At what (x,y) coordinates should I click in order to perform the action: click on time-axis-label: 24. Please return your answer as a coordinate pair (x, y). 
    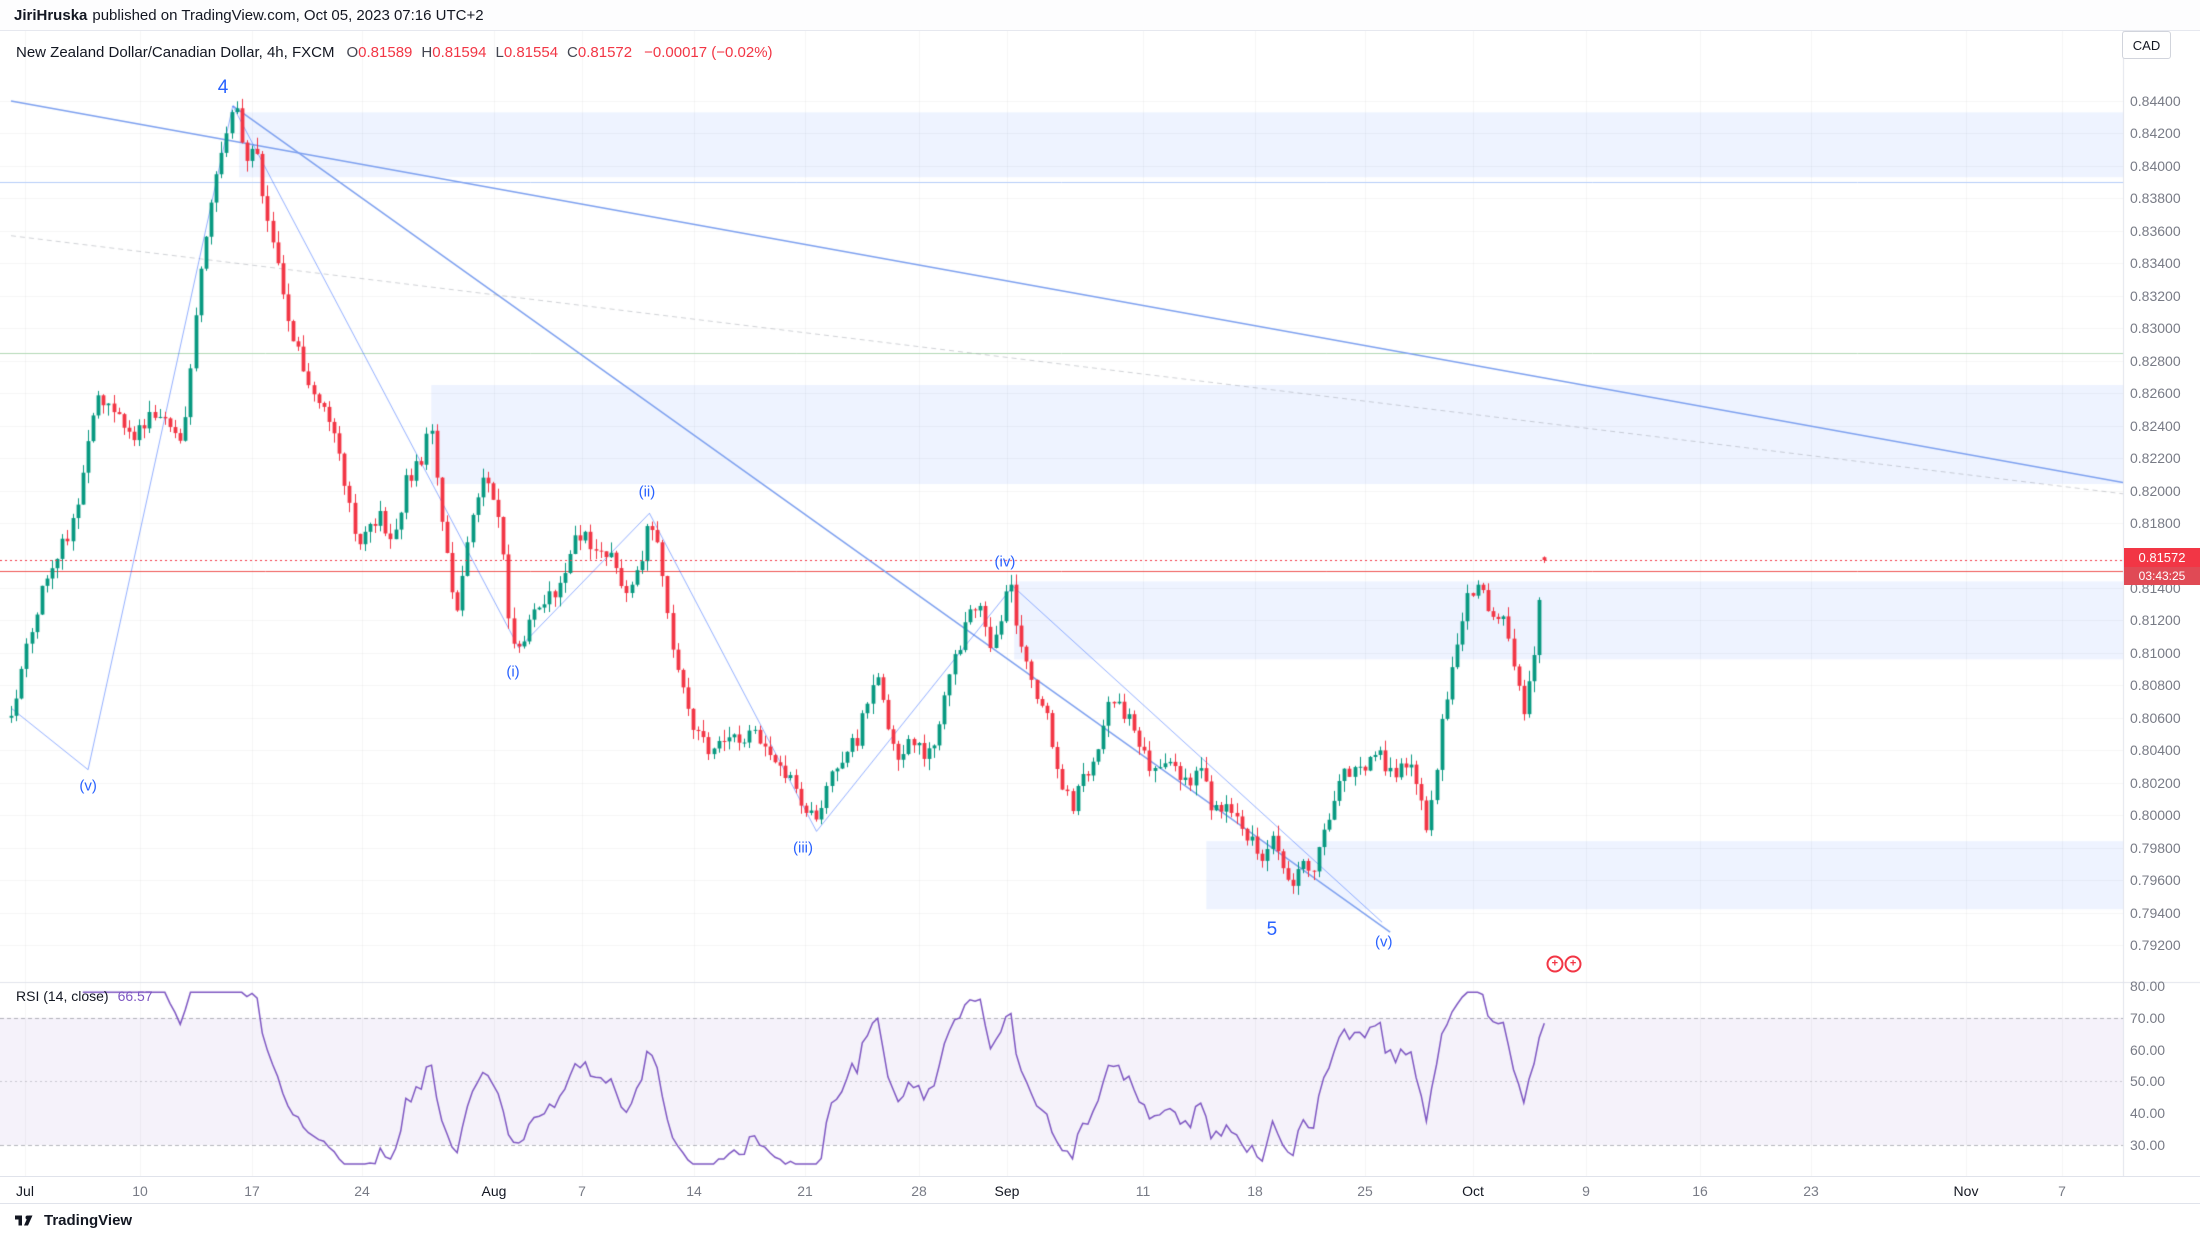
    Looking at the image, I should click on (362, 1191).